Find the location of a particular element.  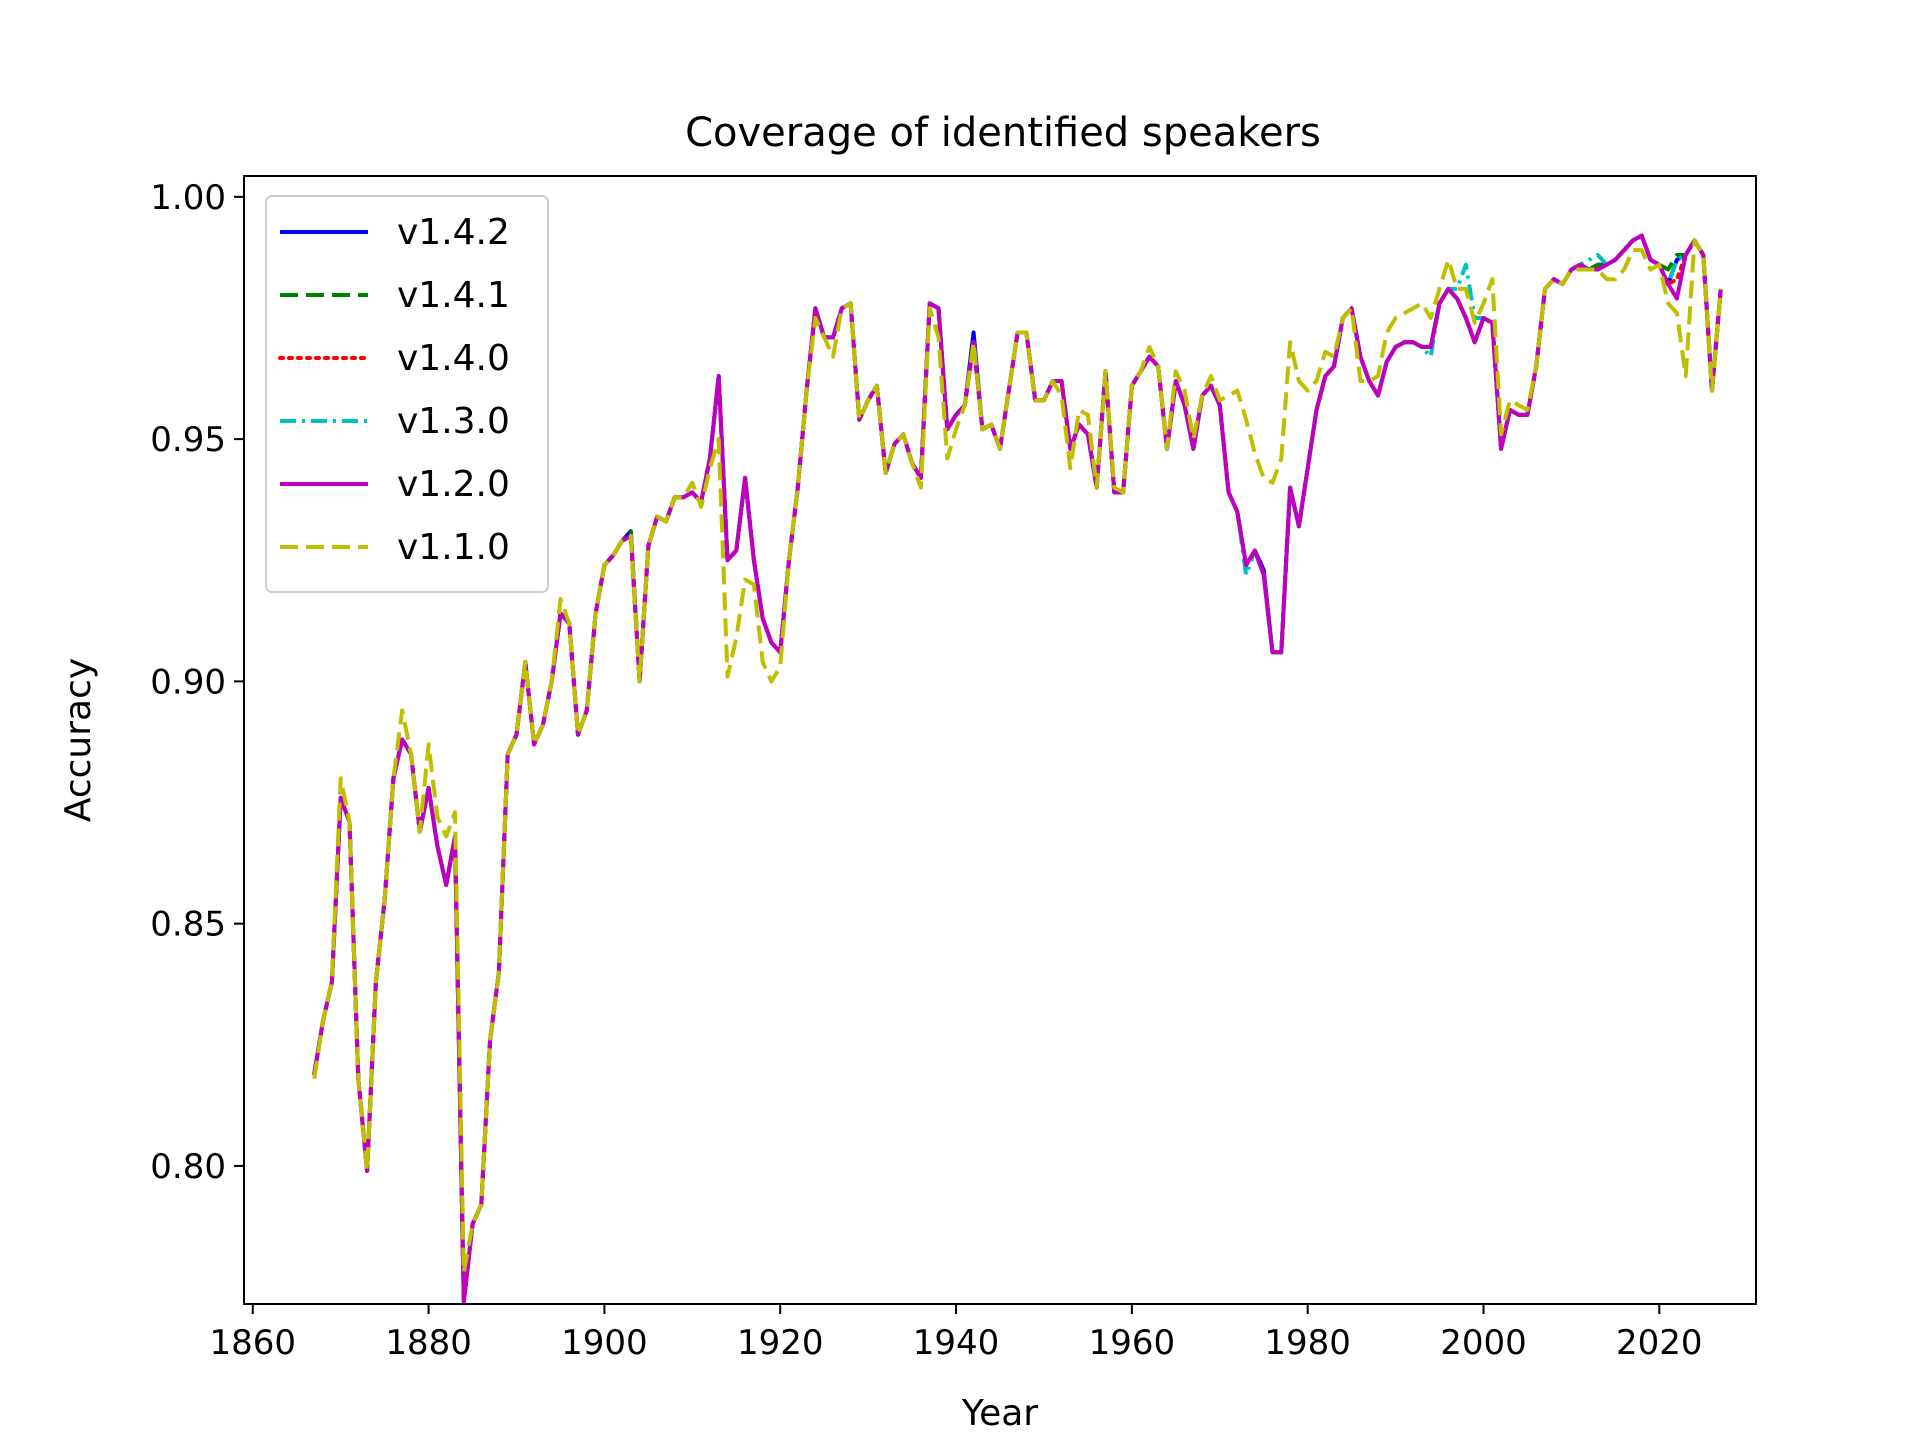

y-tick-label: 0.90 is located at coordinates (188, 682).